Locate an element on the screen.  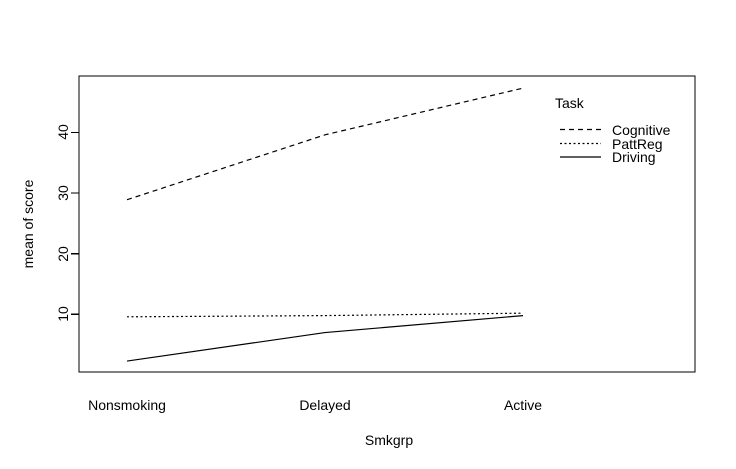
series-line-pattreg is located at coordinates (325, 315).